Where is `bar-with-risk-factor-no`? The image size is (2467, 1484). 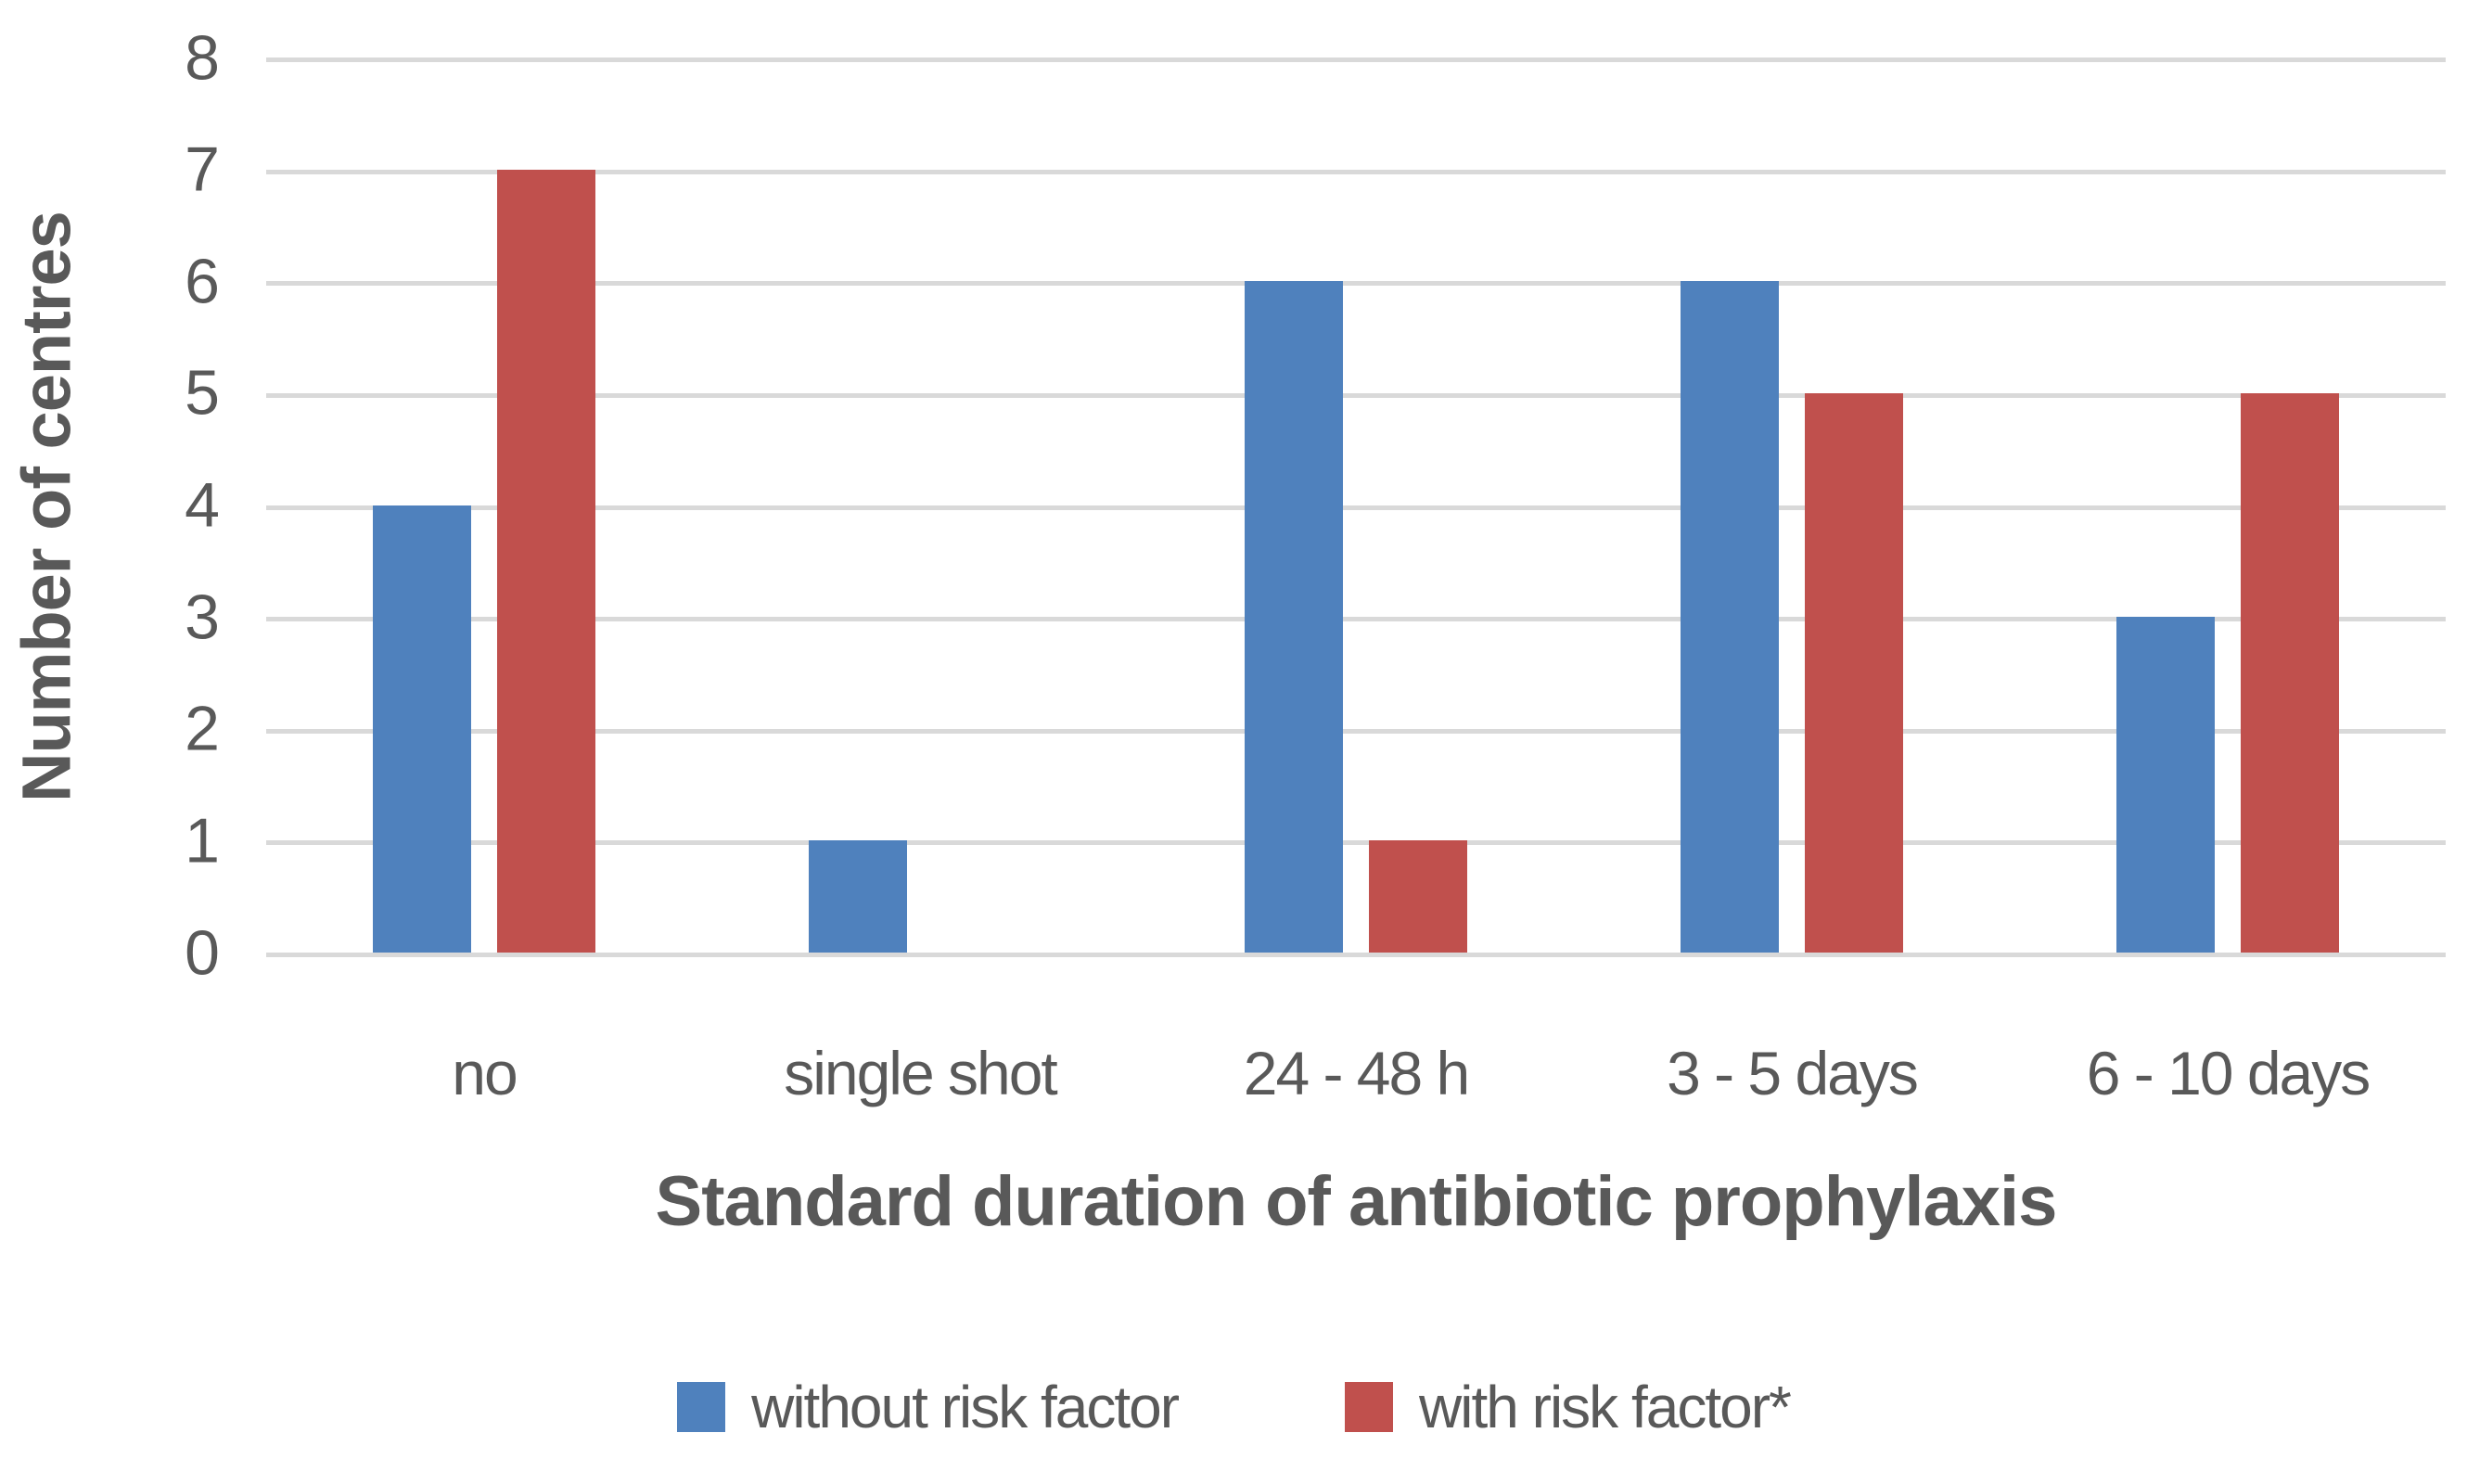
bar-with-risk-factor-no is located at coordinates (546, 561).